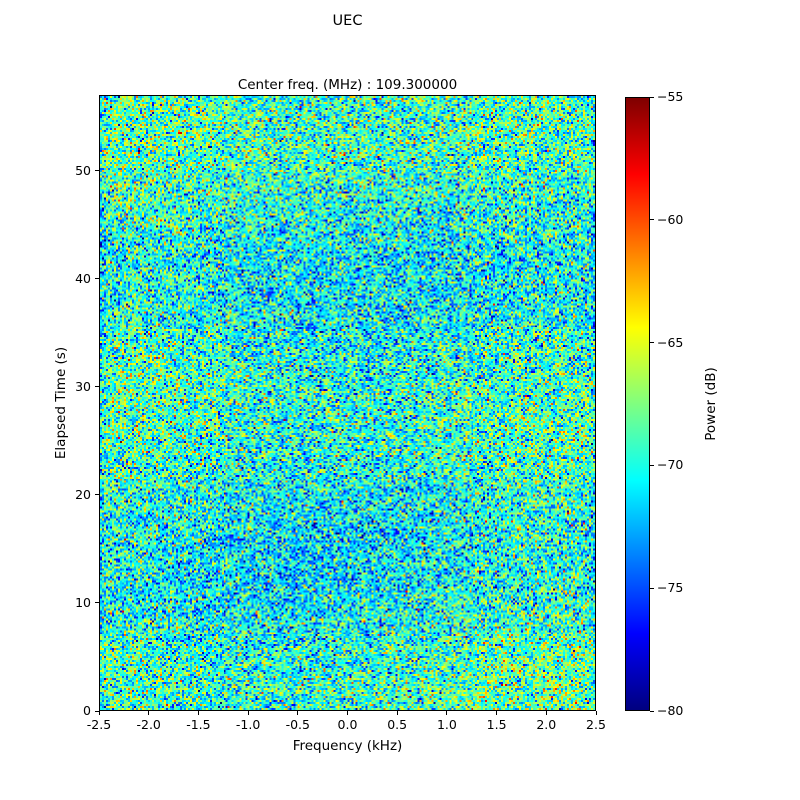  I want to click on colorbar-tick-label: −65, so click(670, 342).